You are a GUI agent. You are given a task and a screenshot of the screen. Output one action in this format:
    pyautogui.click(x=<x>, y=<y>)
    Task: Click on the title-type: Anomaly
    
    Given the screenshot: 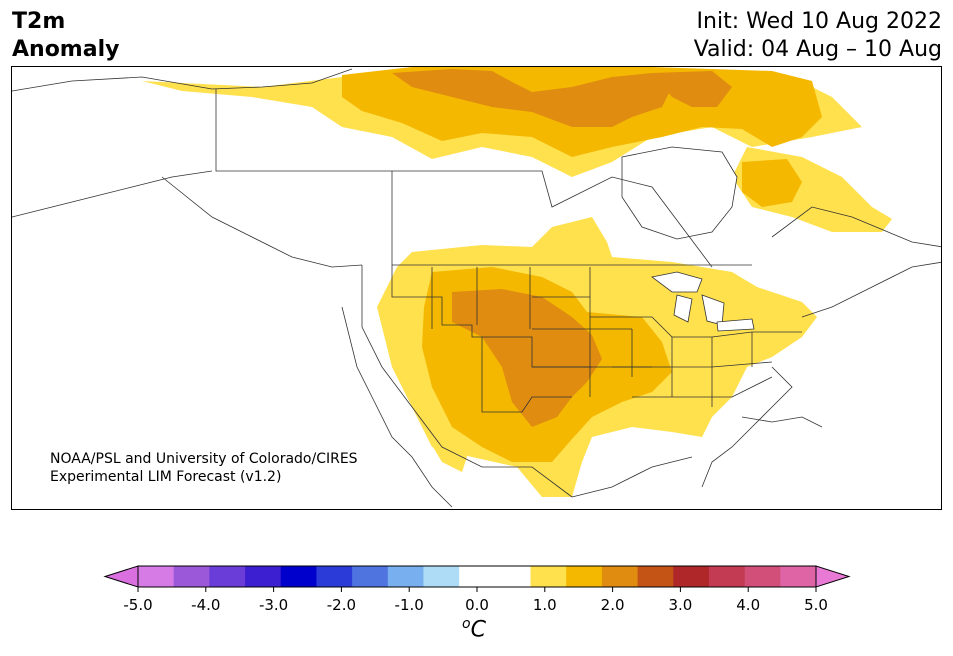 What is the action you would take?
    pyautogui.click(x=66, y=49)
    